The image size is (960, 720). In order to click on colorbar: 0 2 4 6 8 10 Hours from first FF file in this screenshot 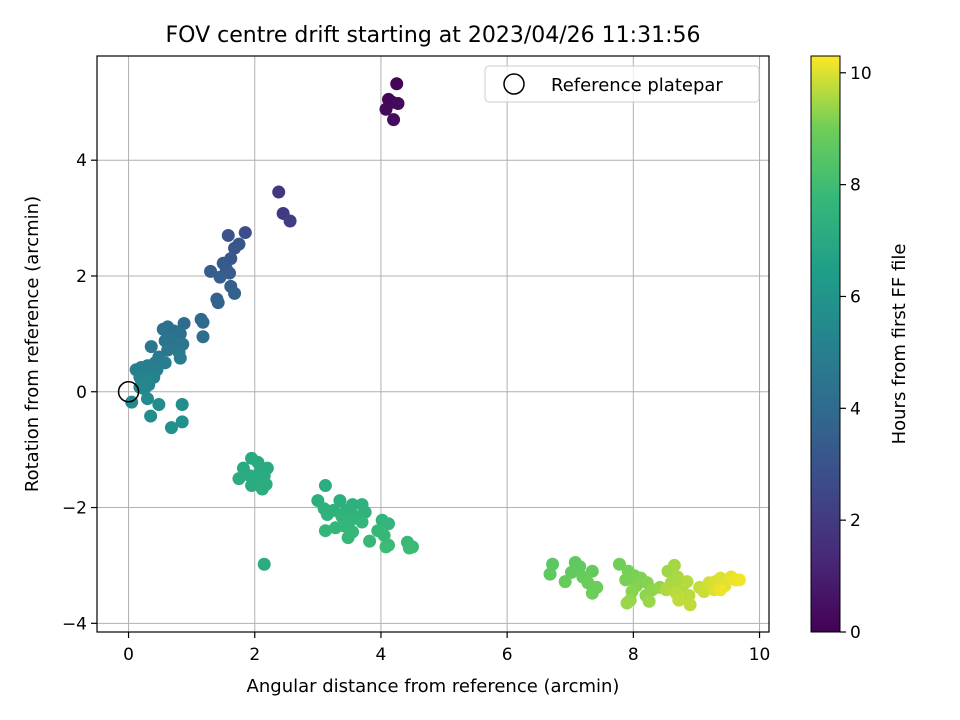, I will do `click(860, 349)`.